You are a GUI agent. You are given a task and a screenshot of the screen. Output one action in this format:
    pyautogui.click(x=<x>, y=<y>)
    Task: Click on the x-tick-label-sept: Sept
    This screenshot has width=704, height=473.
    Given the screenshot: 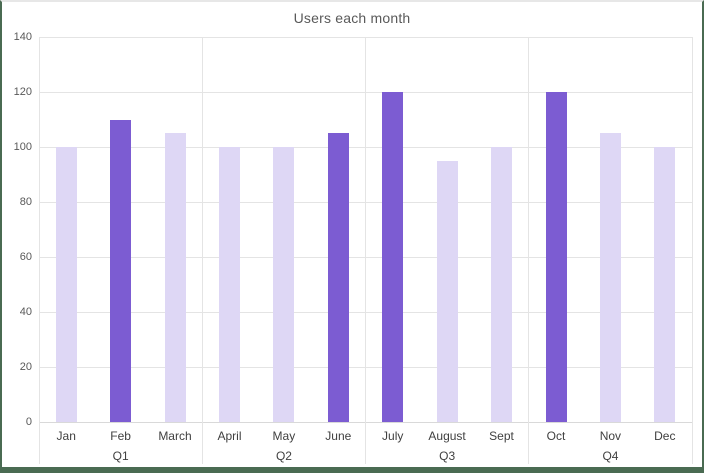 What is the action you would take?
    pyautogui.click(x=501, y=436)
    